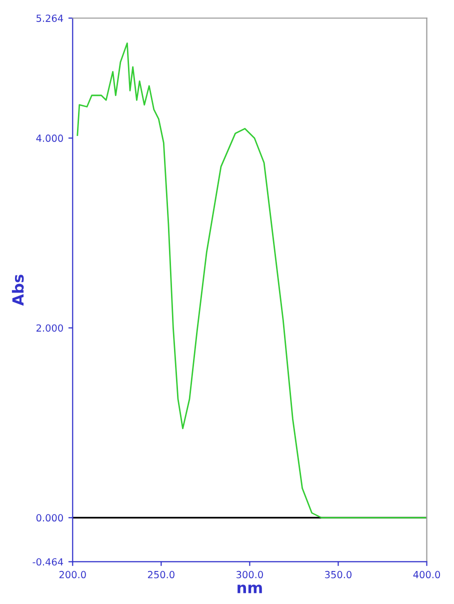 This screenshot has width=454, height=604. I want to click on y-tick-label: 5.264, so click(50, 18).